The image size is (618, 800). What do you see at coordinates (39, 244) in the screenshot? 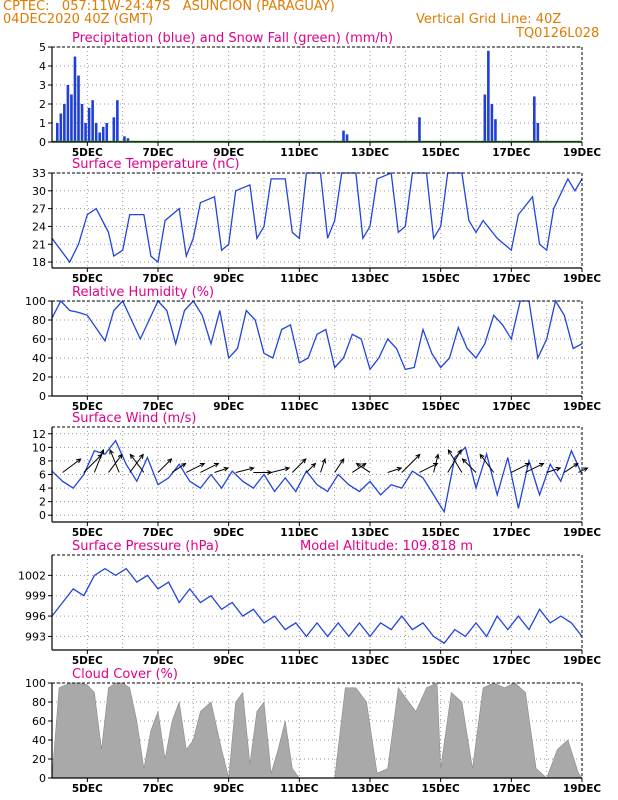
I see `ytick-label: 21` at bounding box center [39, 244].